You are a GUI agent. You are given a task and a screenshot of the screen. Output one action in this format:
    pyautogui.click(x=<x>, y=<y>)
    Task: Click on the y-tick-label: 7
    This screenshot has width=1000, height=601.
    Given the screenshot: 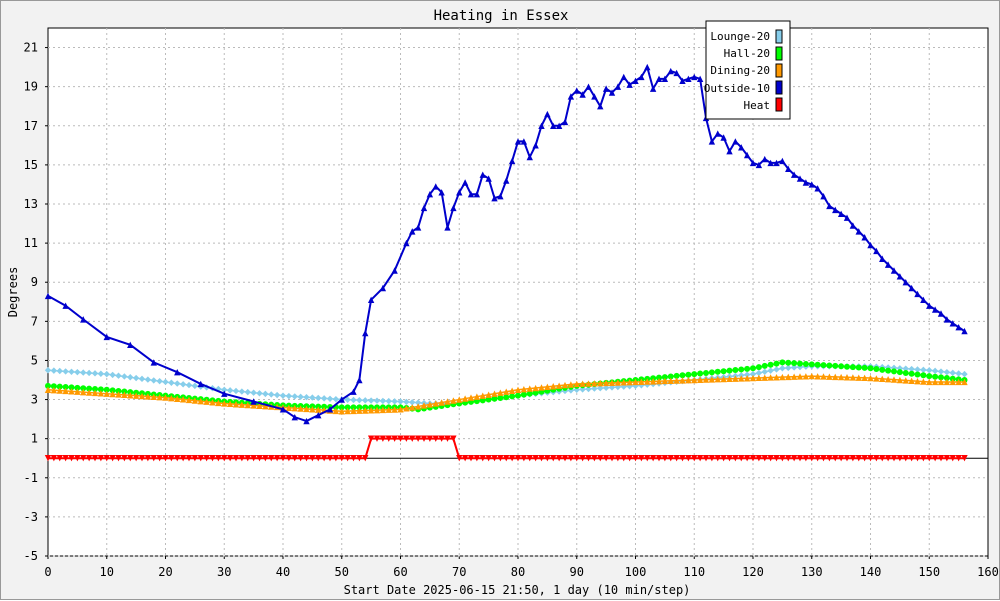 What is the action you would take?
    pyautogui.click(x=34, y=321)
    